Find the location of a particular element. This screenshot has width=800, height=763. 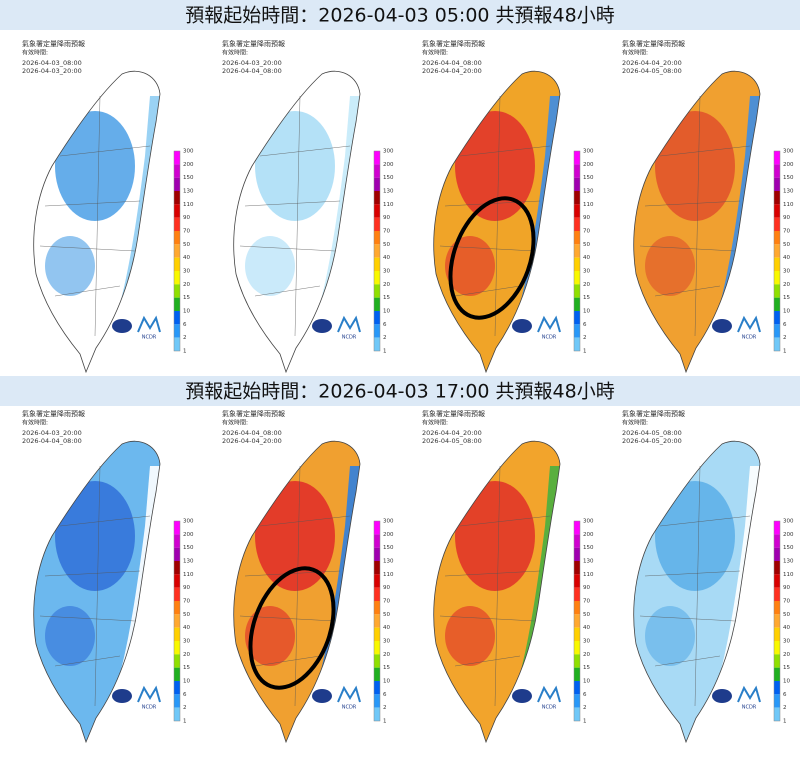

ncdr-logo-text: NCDR is located at coordinates (149, 708).